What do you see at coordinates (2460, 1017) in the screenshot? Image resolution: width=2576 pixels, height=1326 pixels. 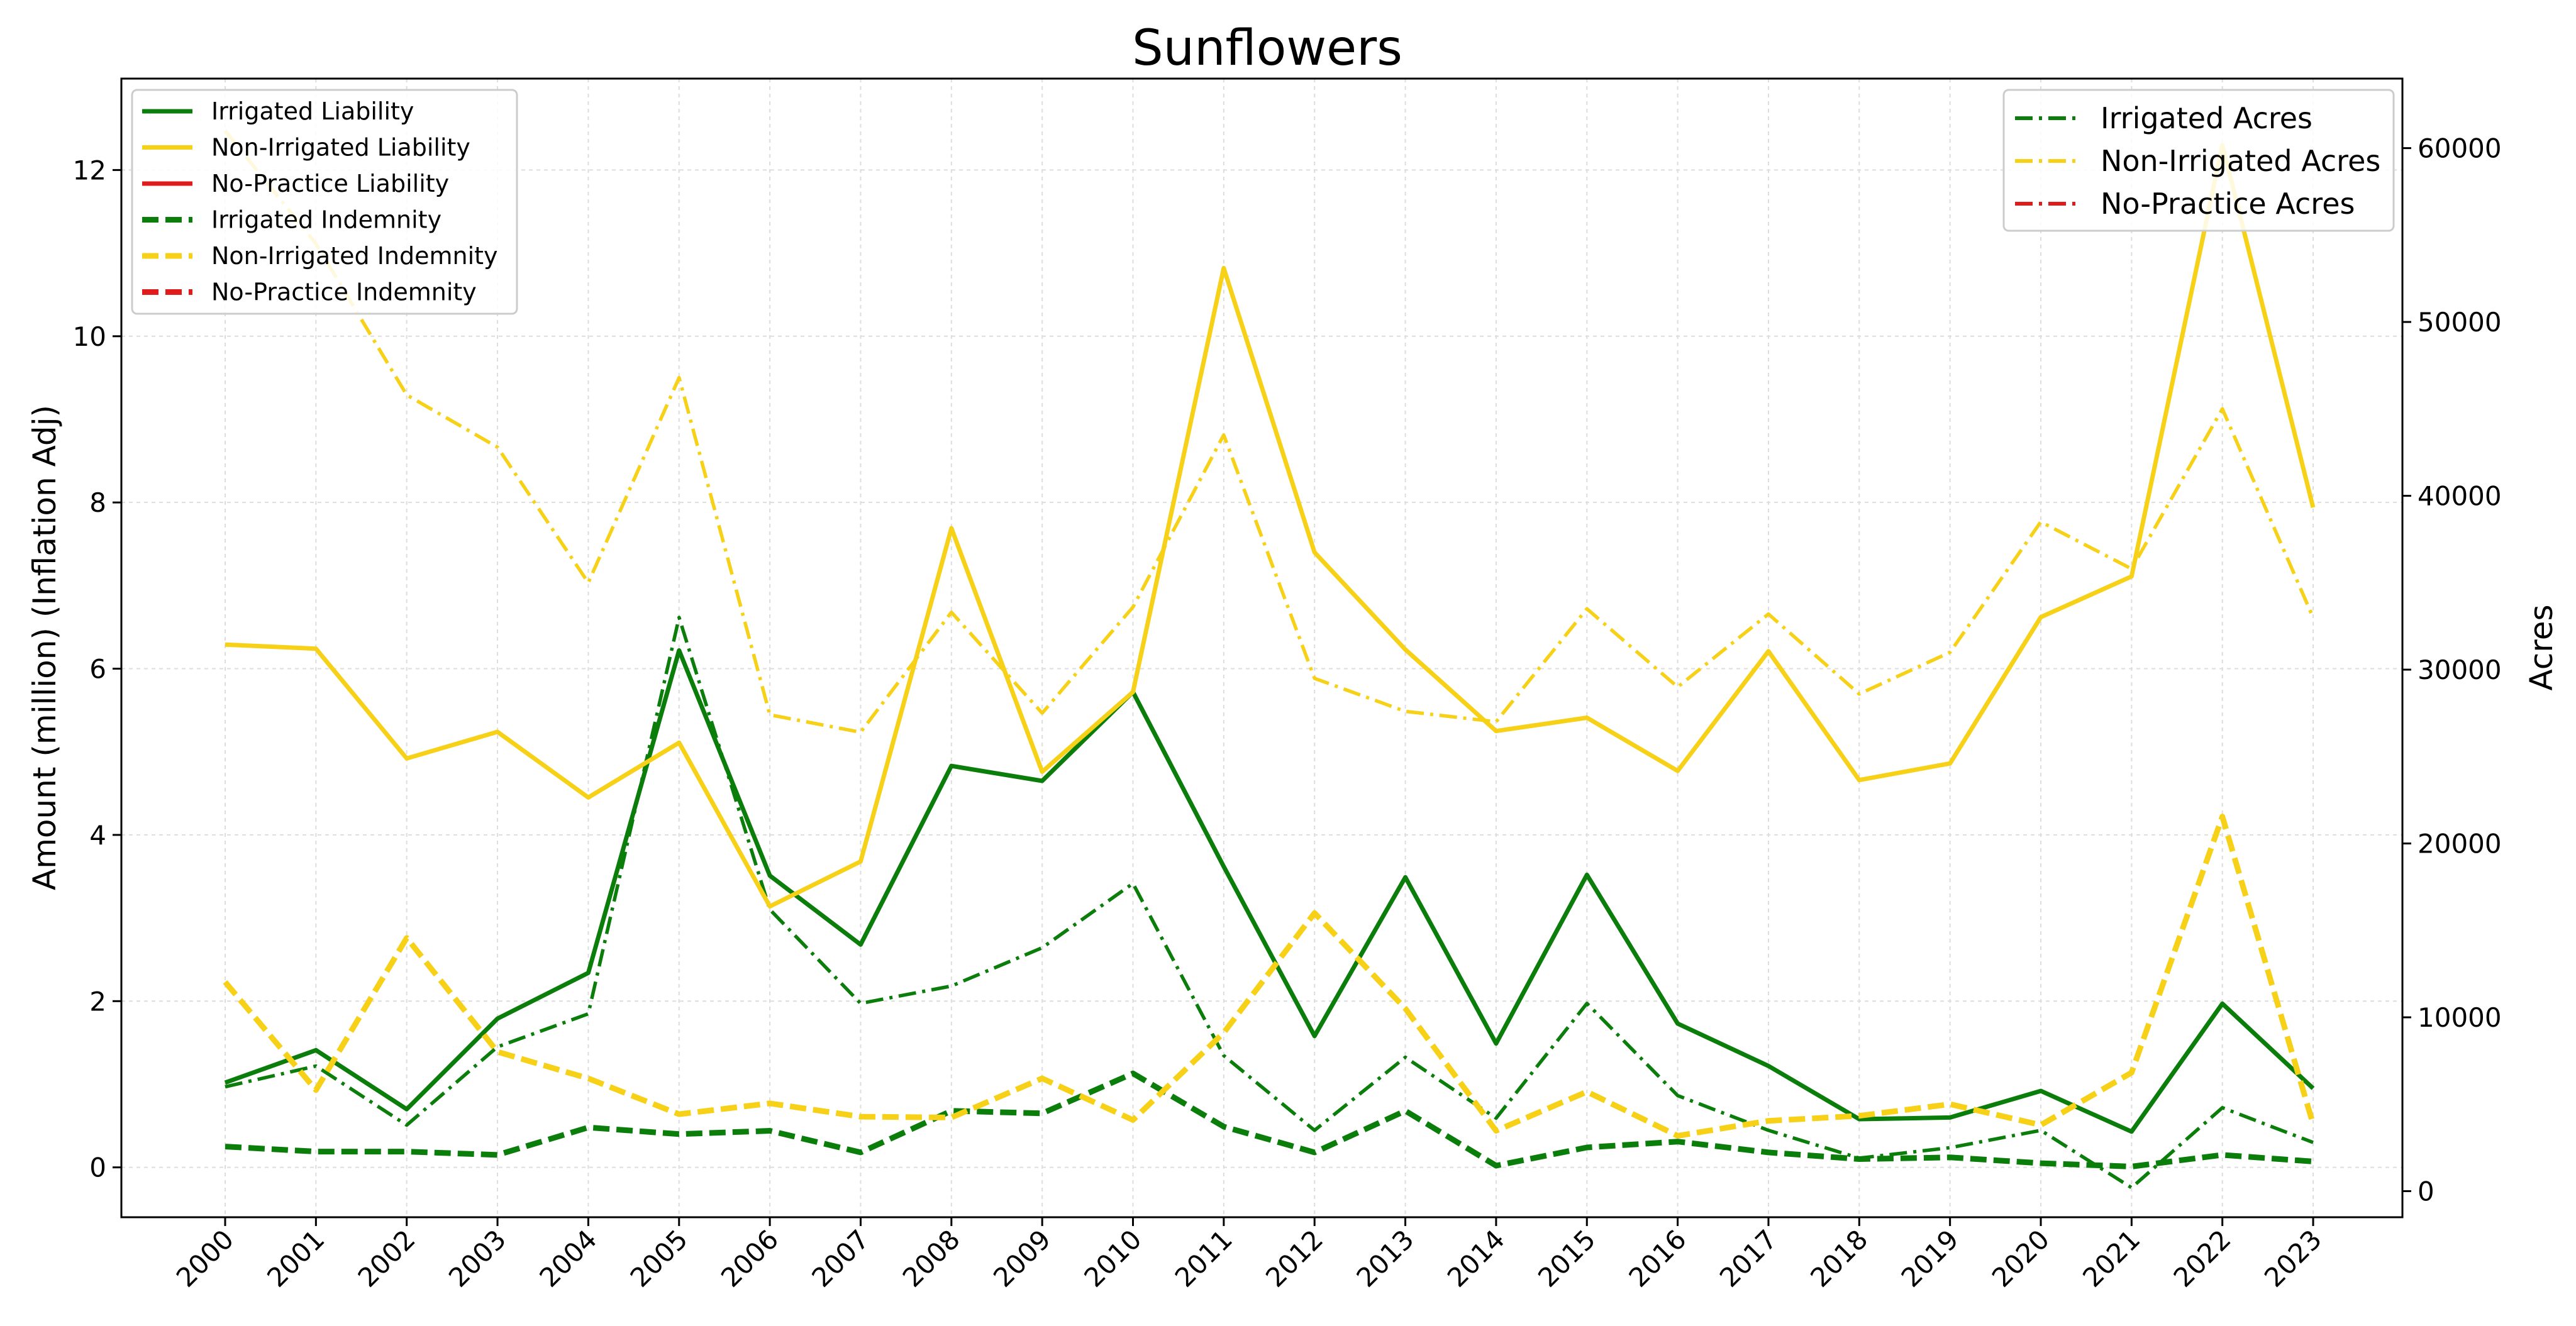 I see `right-tick-label: 10000` at bounding box center [2460, 1017].